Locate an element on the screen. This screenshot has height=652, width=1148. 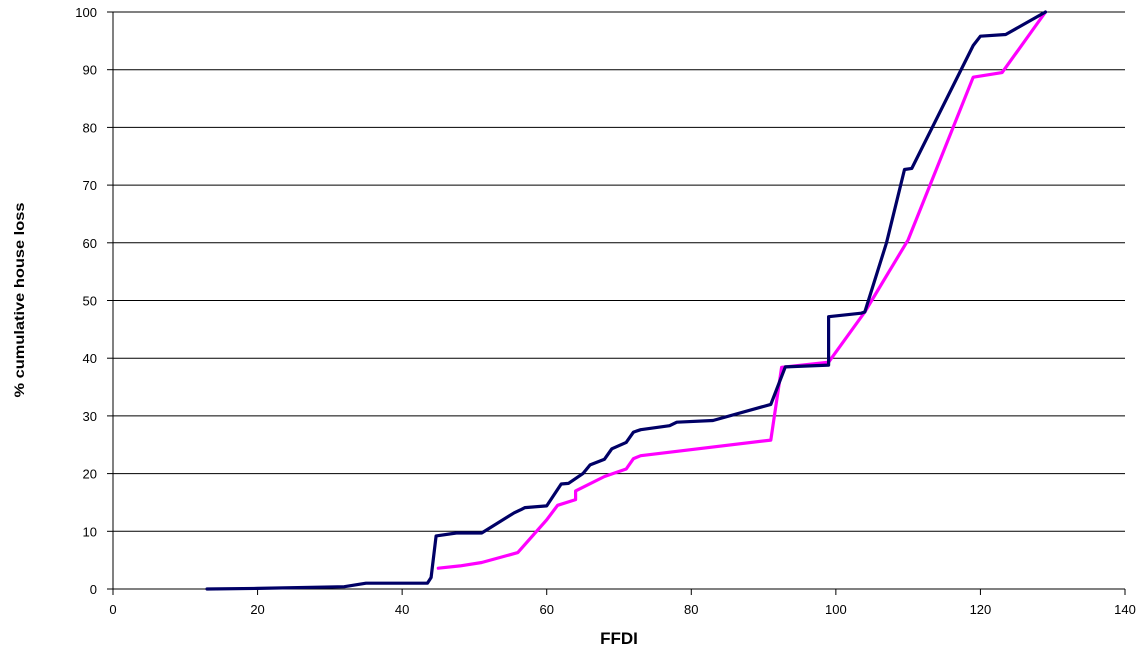
x-tick-label: 140 is located at coordinates (1125, 609).